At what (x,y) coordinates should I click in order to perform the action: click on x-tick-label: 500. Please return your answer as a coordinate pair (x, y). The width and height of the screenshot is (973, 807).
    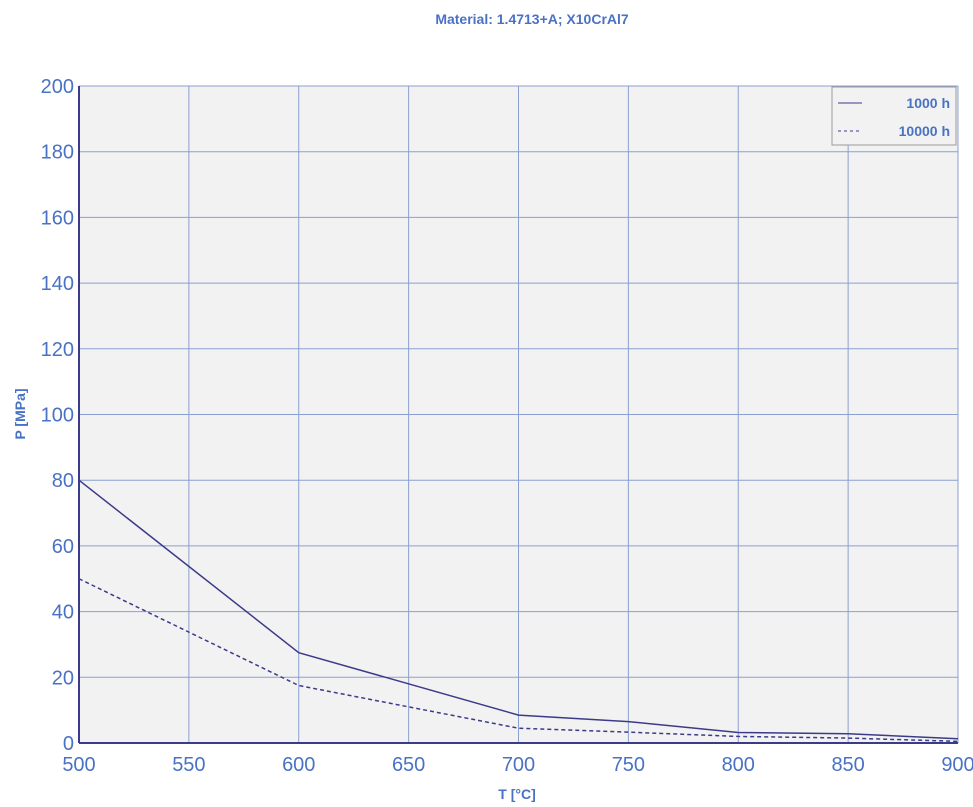
    Looking at the image, I should click on (78, 765).